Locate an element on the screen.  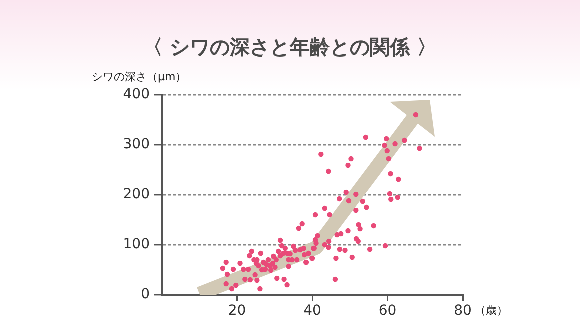
x-tick-label: 60 is located at coordinates (387, 311).